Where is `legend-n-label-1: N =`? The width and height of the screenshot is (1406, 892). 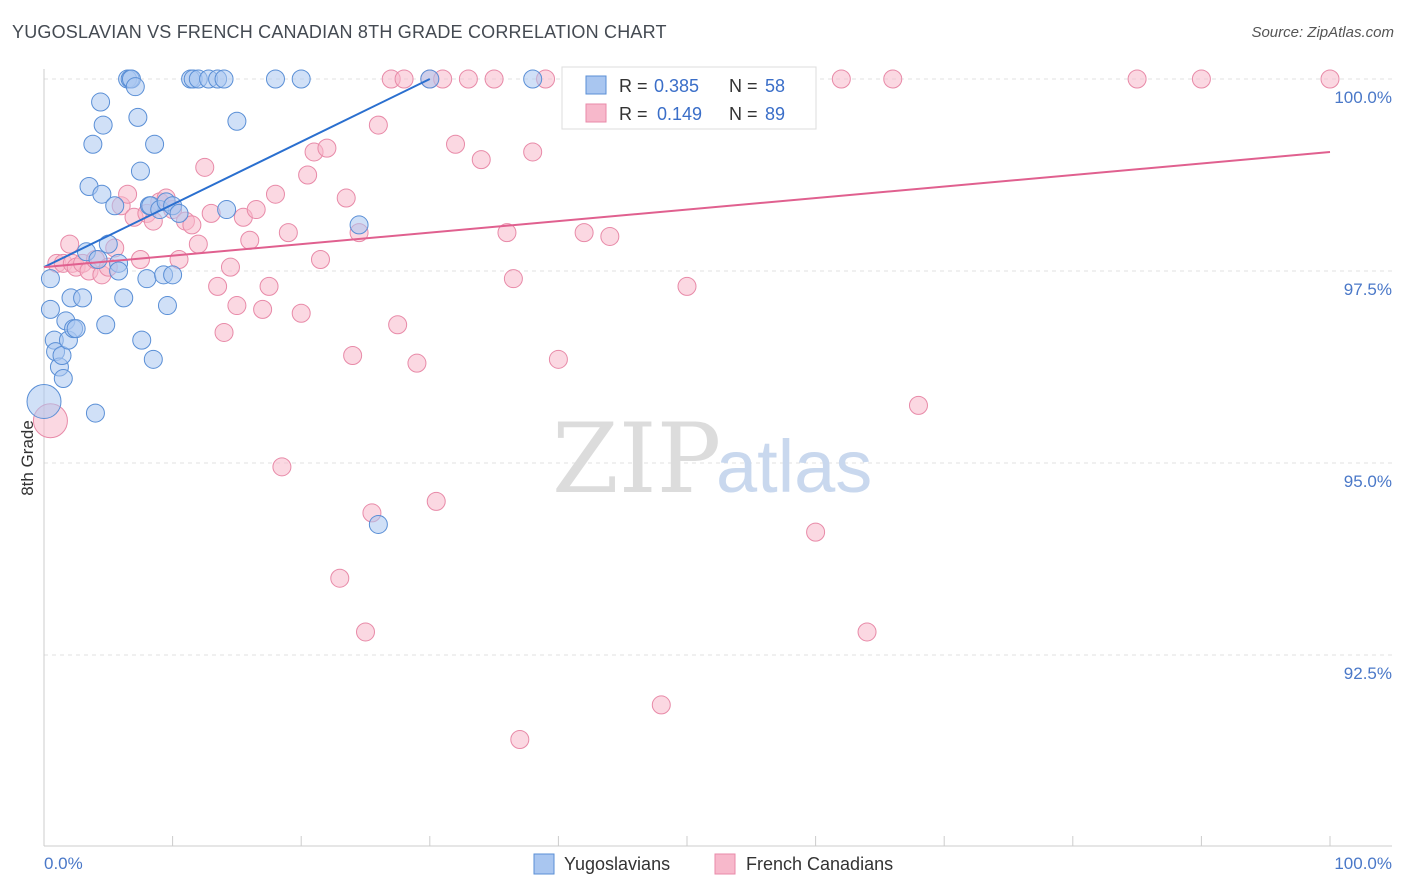 legend-n-label-1: N = is located at coordinates (743, 86).